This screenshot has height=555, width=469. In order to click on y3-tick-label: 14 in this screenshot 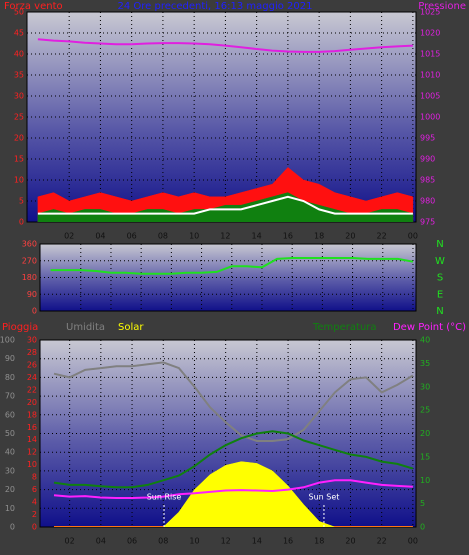, I will do `click(32, 439)`.